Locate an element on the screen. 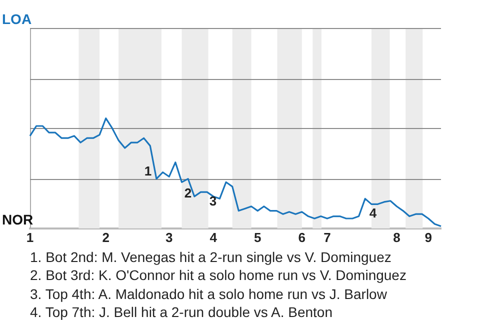 The image size is (480, 320). annotation: 3 is located at coordinates (213, 201).